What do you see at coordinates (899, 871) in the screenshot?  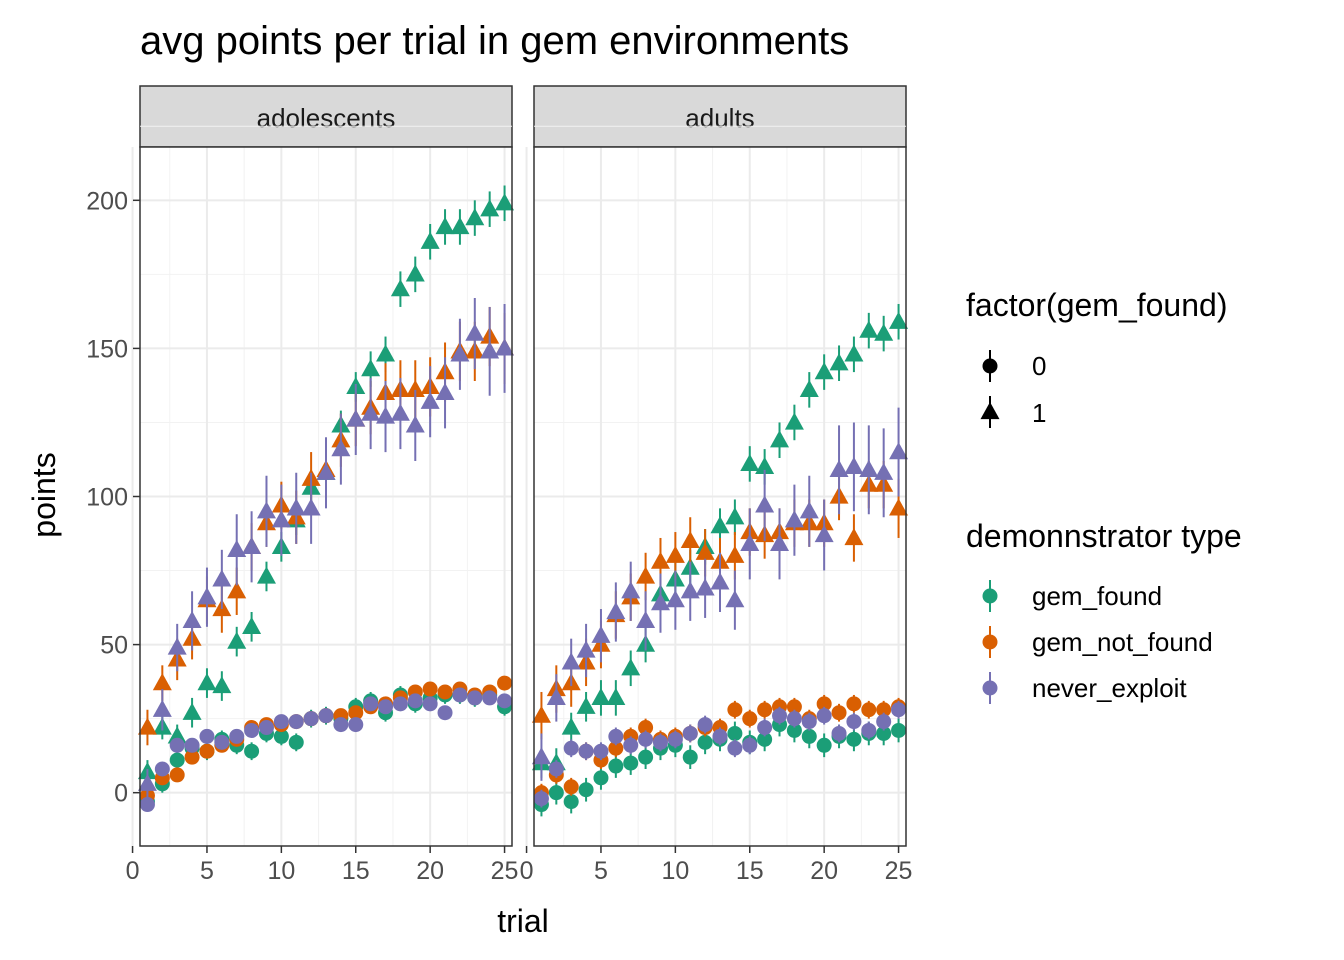 I see `x-tick-label: 25` at bounding box center [899, 871].